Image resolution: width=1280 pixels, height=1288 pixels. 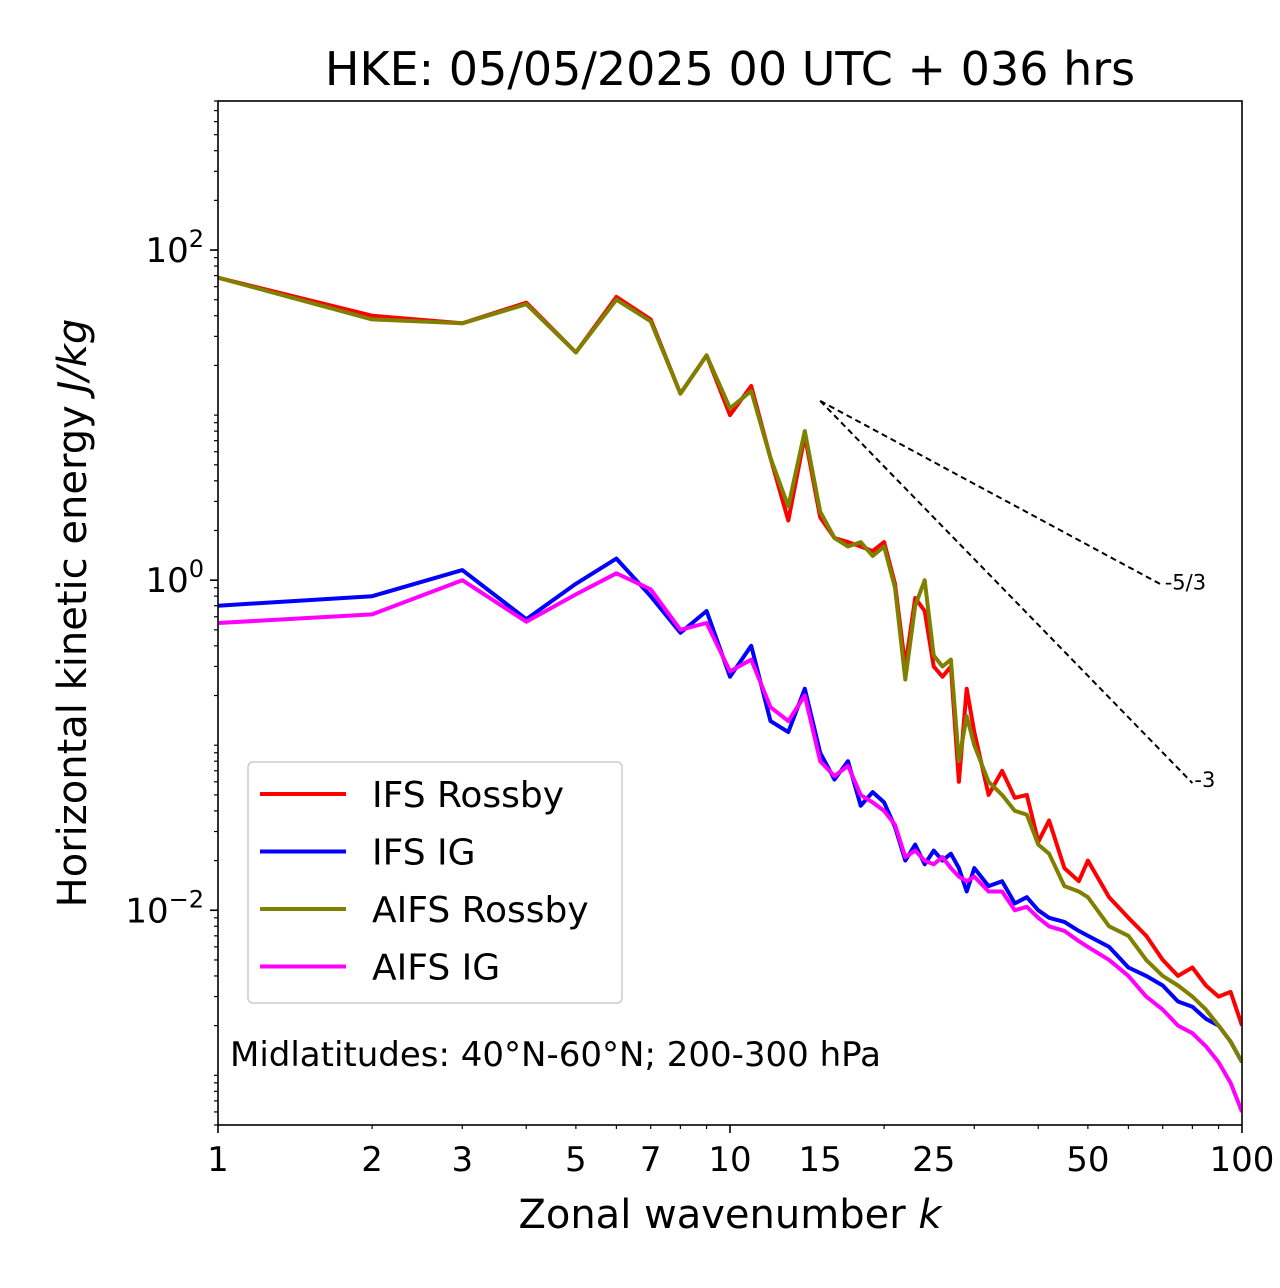 What do you see at coordinates (1087, 1160) in the screenshot?
I see `x-tick-label-8: 50` at bounding box center [1087, 1160].